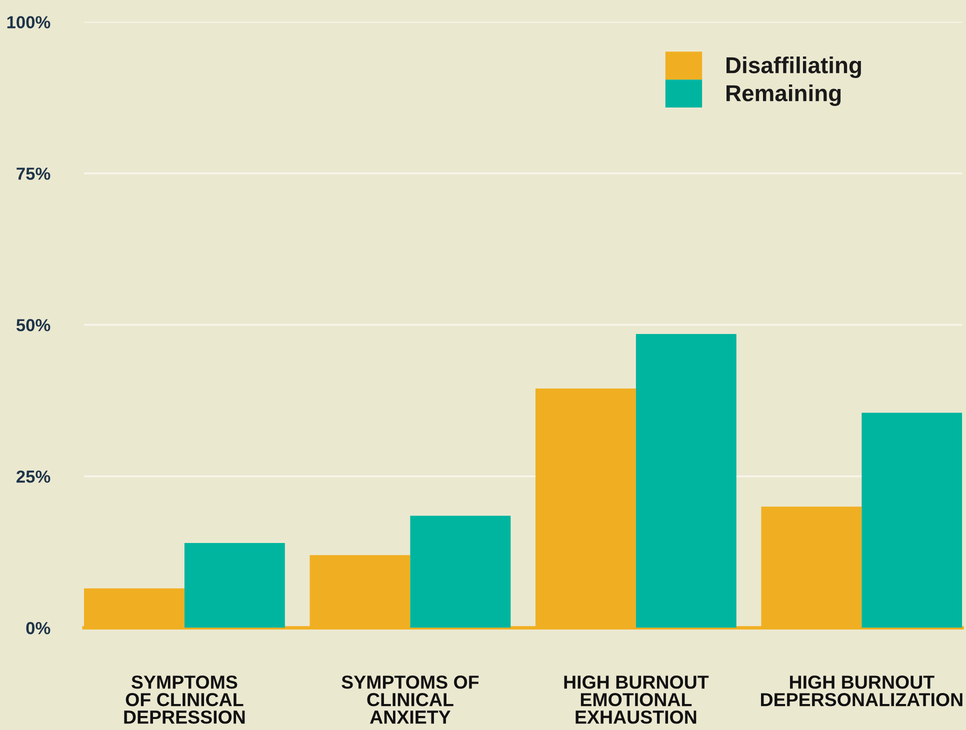 The image size is (966, 730). What do you see at coordinates (38, 628) in the screenshot?
I see `y-tick-label: 0%` at bounding box center [38, 628].